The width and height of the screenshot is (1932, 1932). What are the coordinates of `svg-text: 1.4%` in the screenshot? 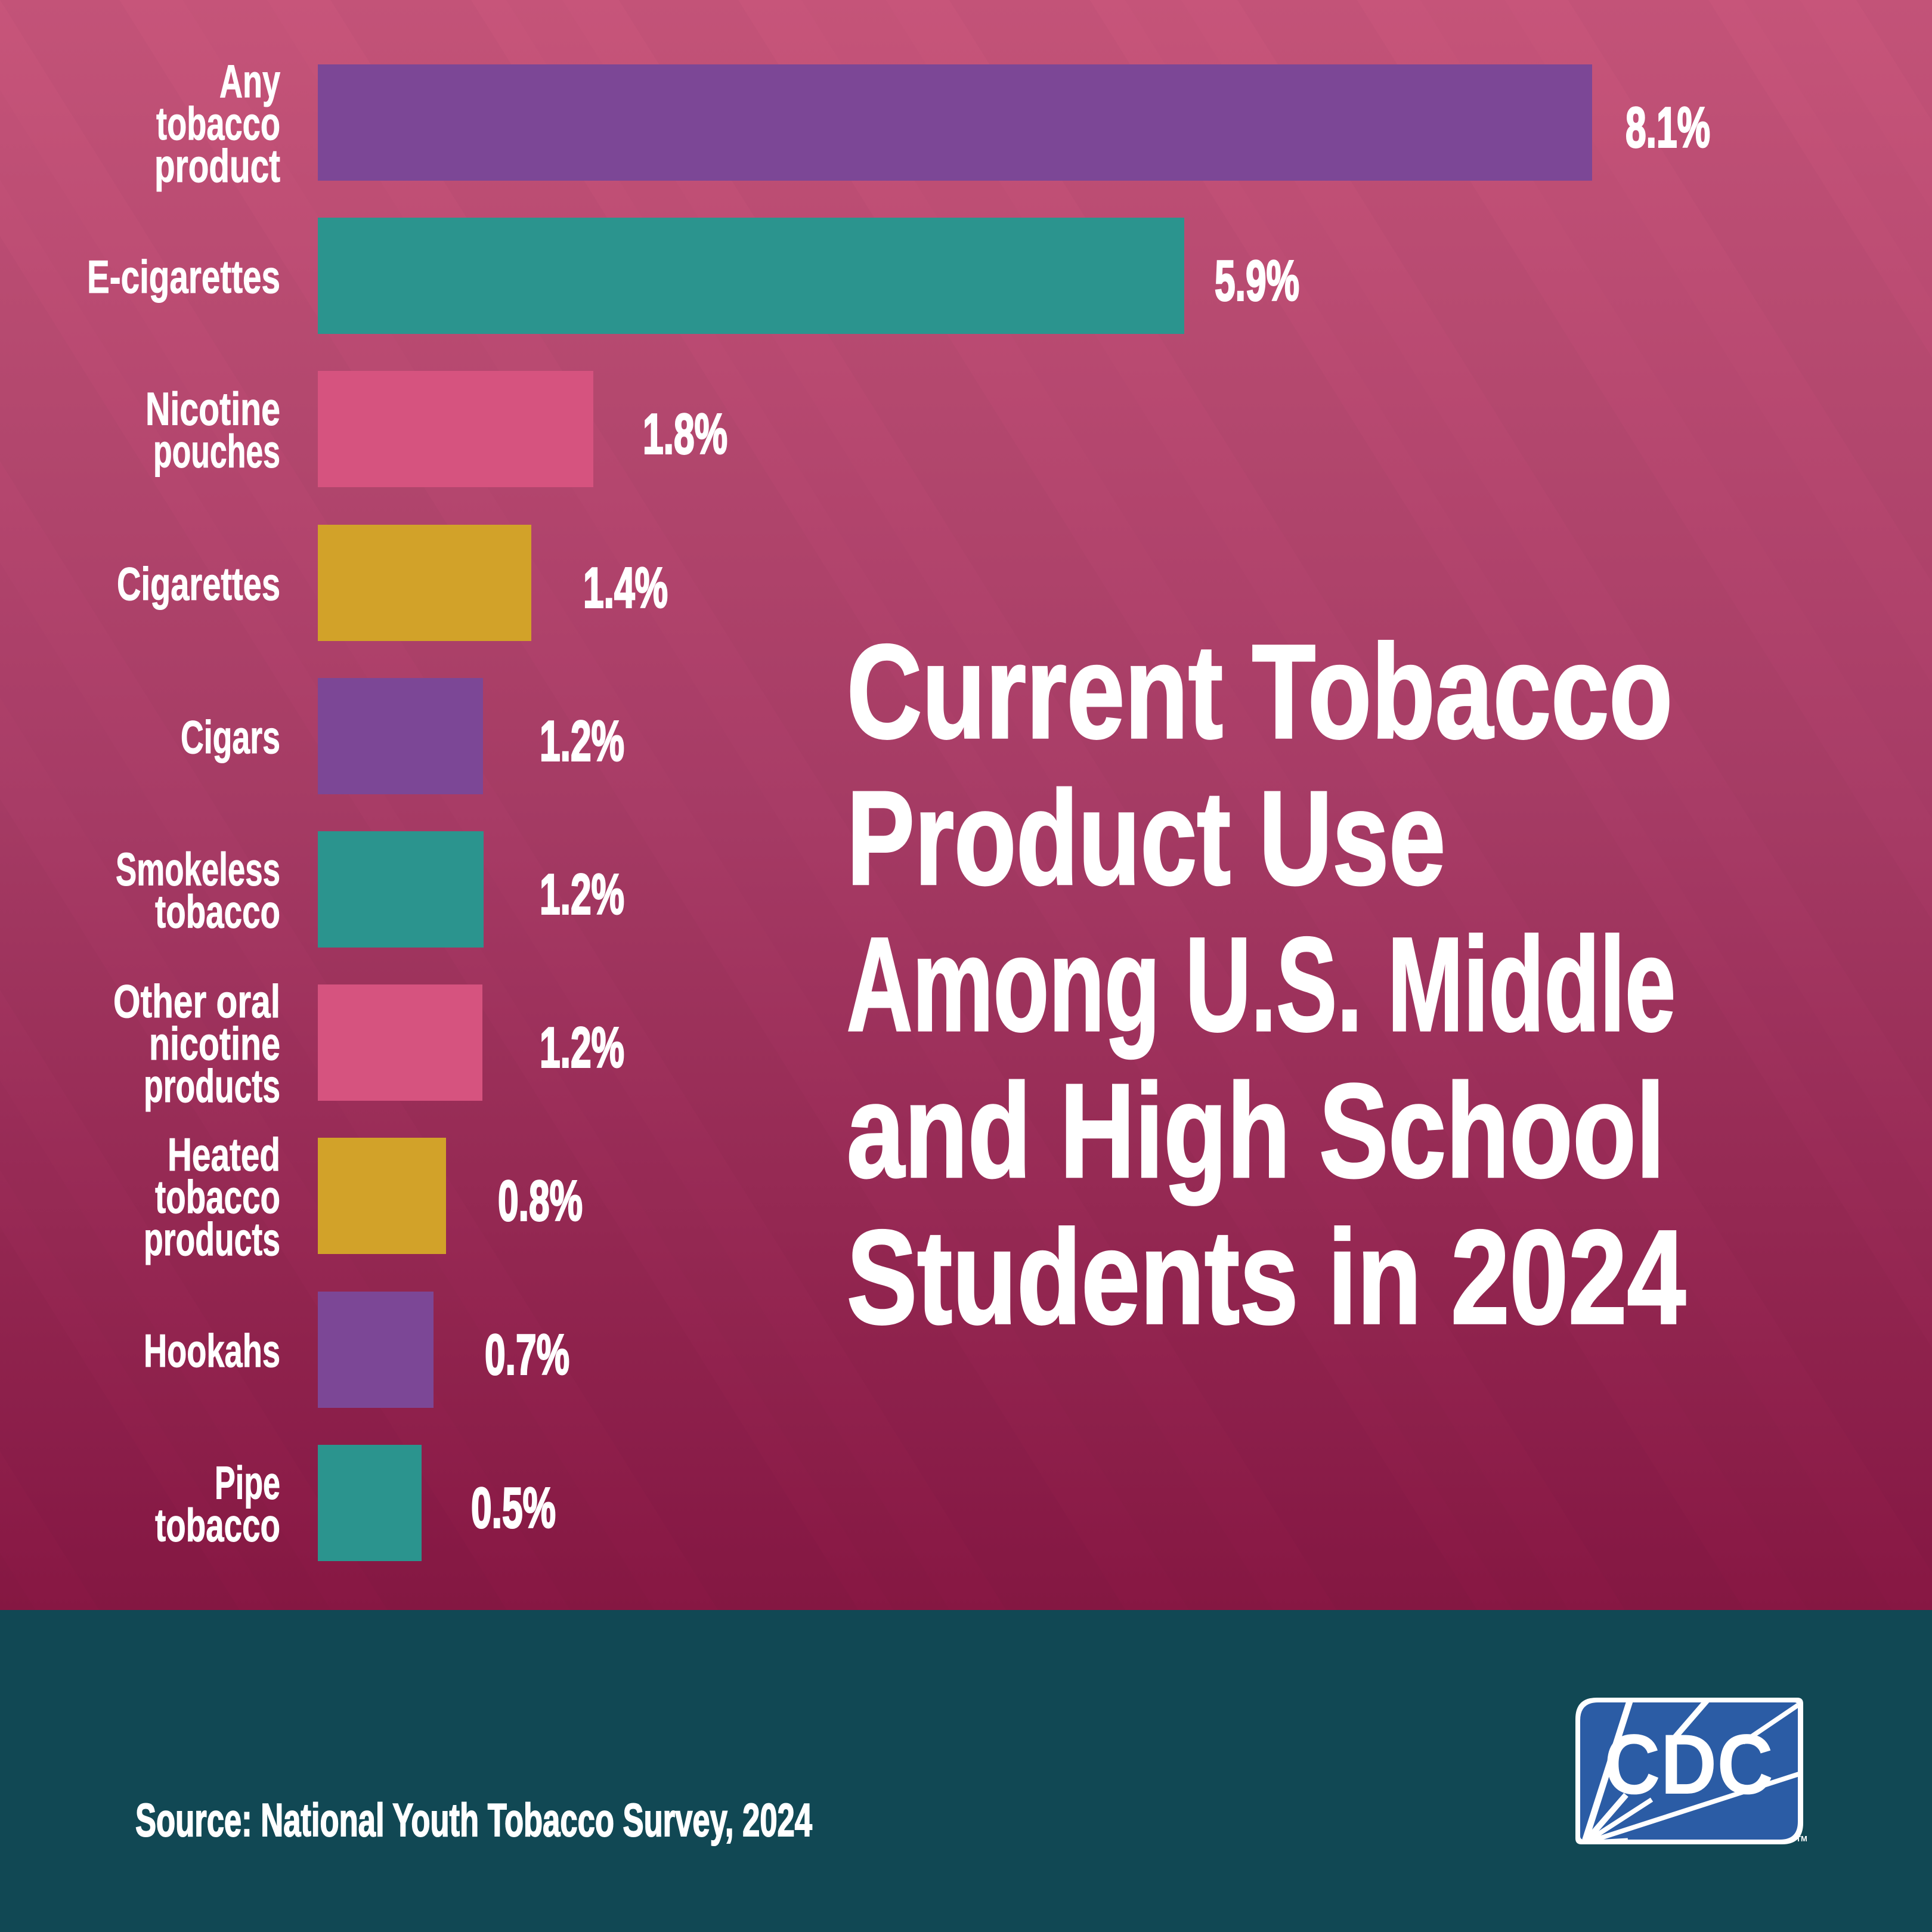 It's located at (625, 588).